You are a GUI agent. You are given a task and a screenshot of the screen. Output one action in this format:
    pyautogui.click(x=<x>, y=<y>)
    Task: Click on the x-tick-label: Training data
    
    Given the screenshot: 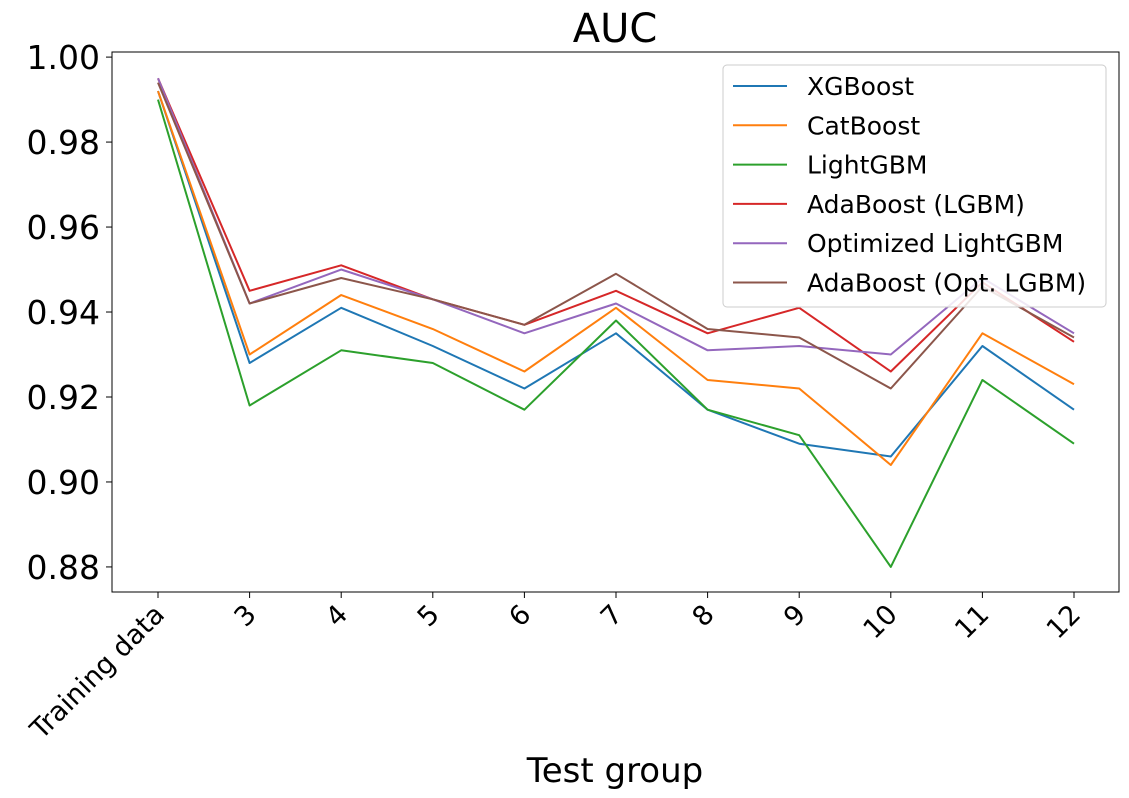 What is the action you would take?
    pyautogui.click(x=97, y=672)
    